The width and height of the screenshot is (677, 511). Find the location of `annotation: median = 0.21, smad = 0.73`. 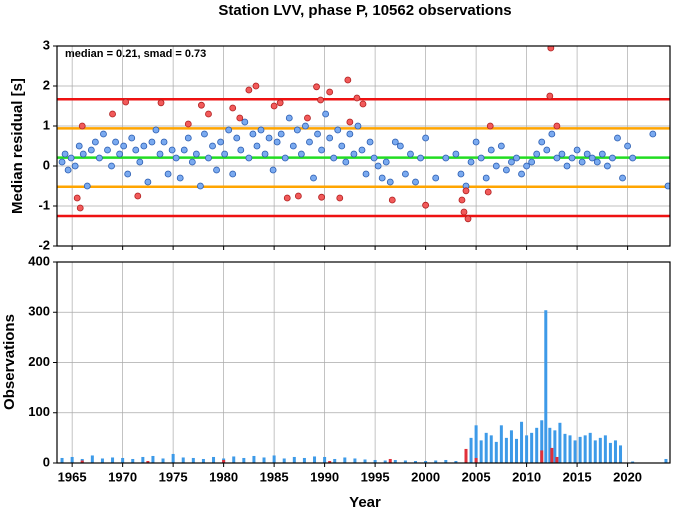

annotation: median = 0.21, smad = 0.73 is located at coordinates (135, 54).